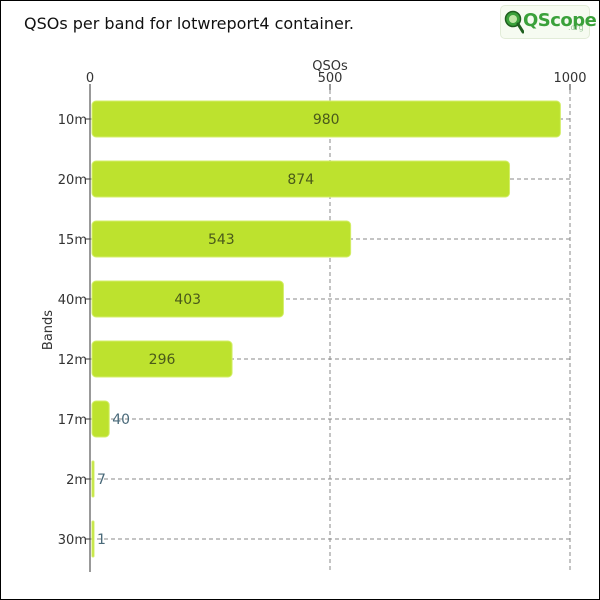  Describe the element at coordinates (330, 78) in the screenshot. I see `x-tick-label: 500` at that location.